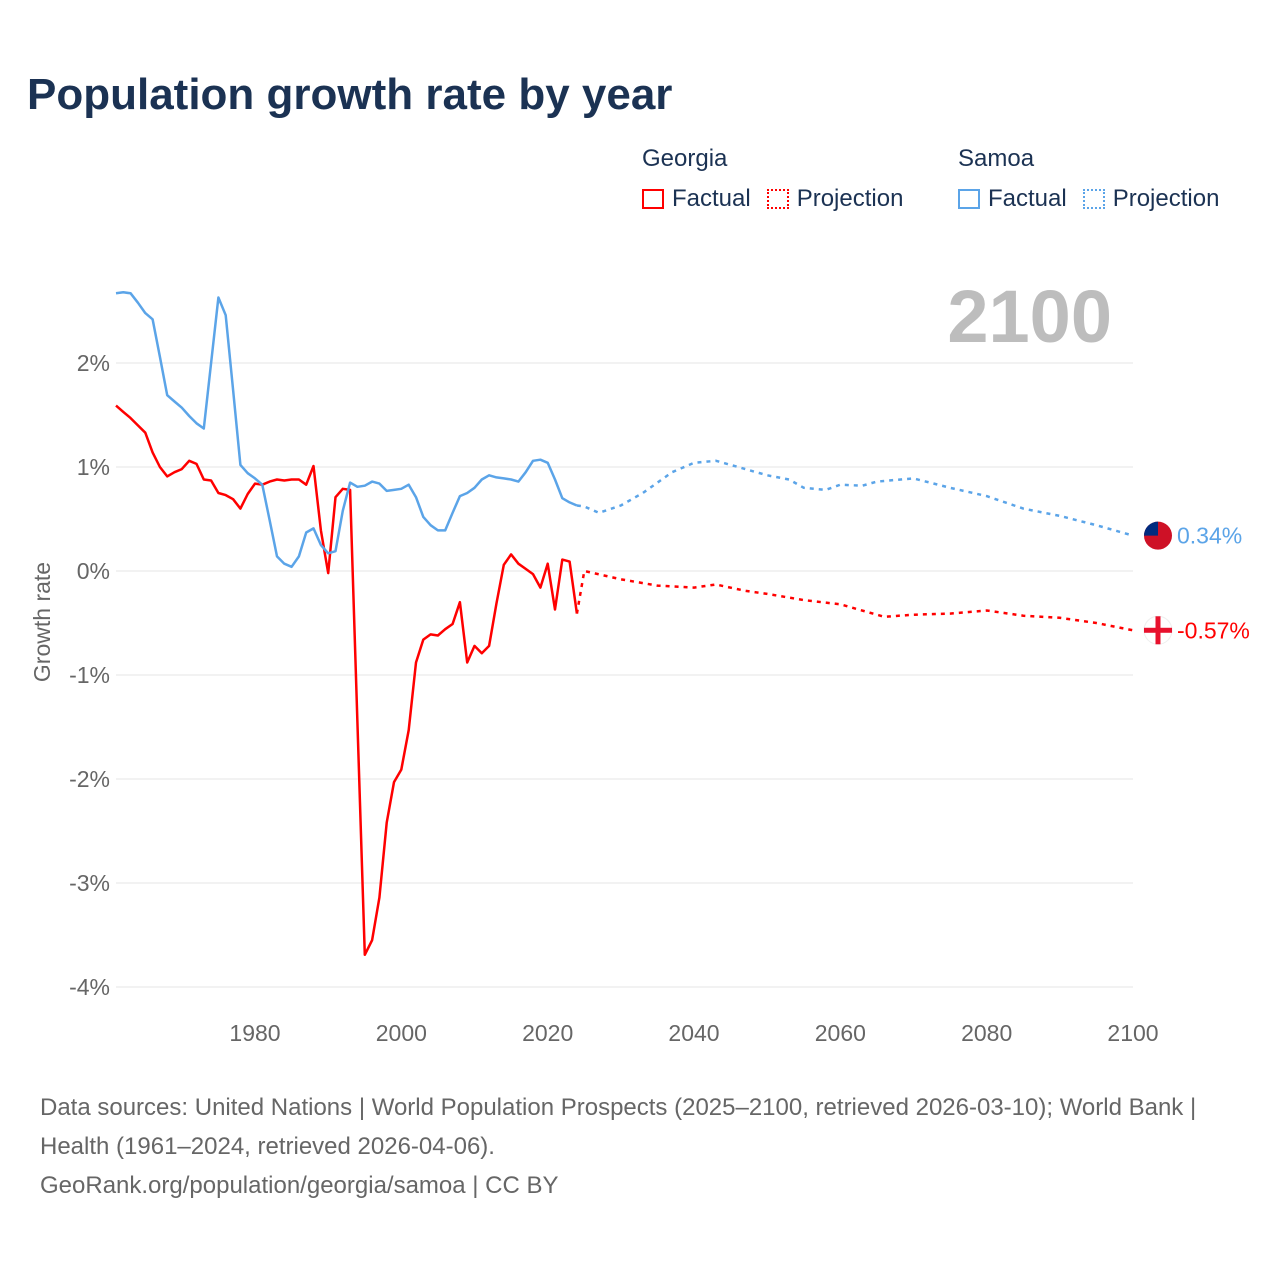  Describe the element at coordinates (350, 94) in the screenshot. I see `chart-title: Population growth rate by year` at that location.